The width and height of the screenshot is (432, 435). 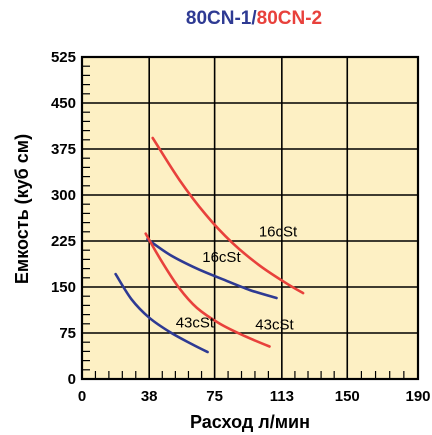 I want to click on curve-annotation-3: 43cSt, so click(x=195, y=322).